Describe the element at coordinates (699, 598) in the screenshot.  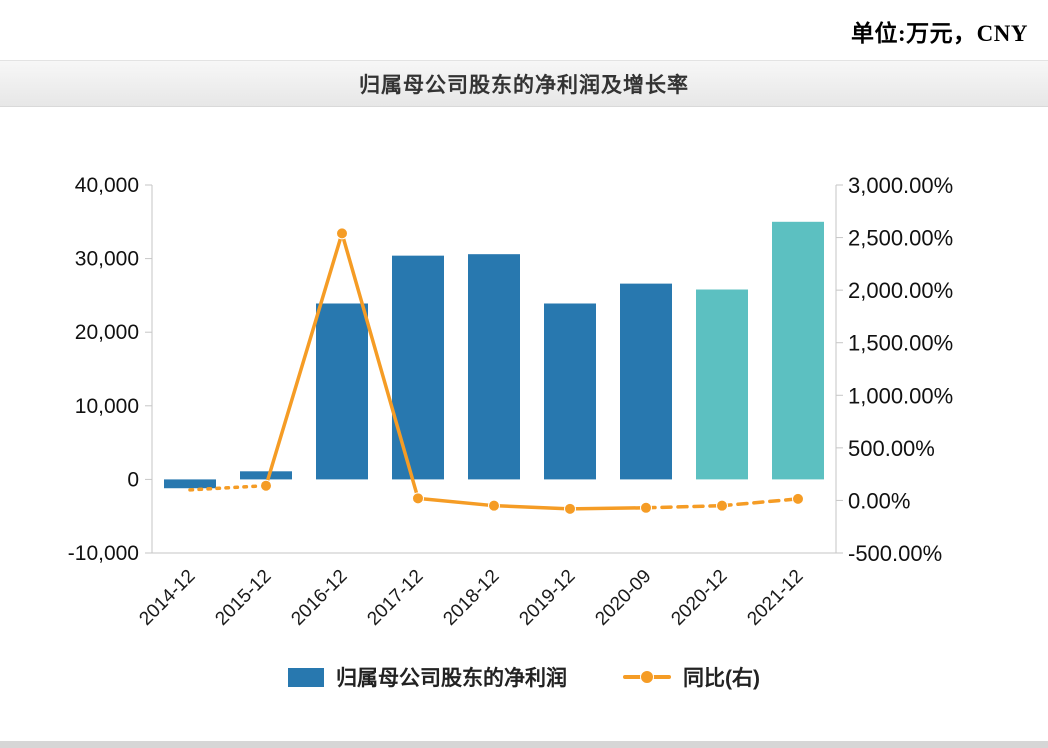
I see `svg-text: 2020-12` at that location.